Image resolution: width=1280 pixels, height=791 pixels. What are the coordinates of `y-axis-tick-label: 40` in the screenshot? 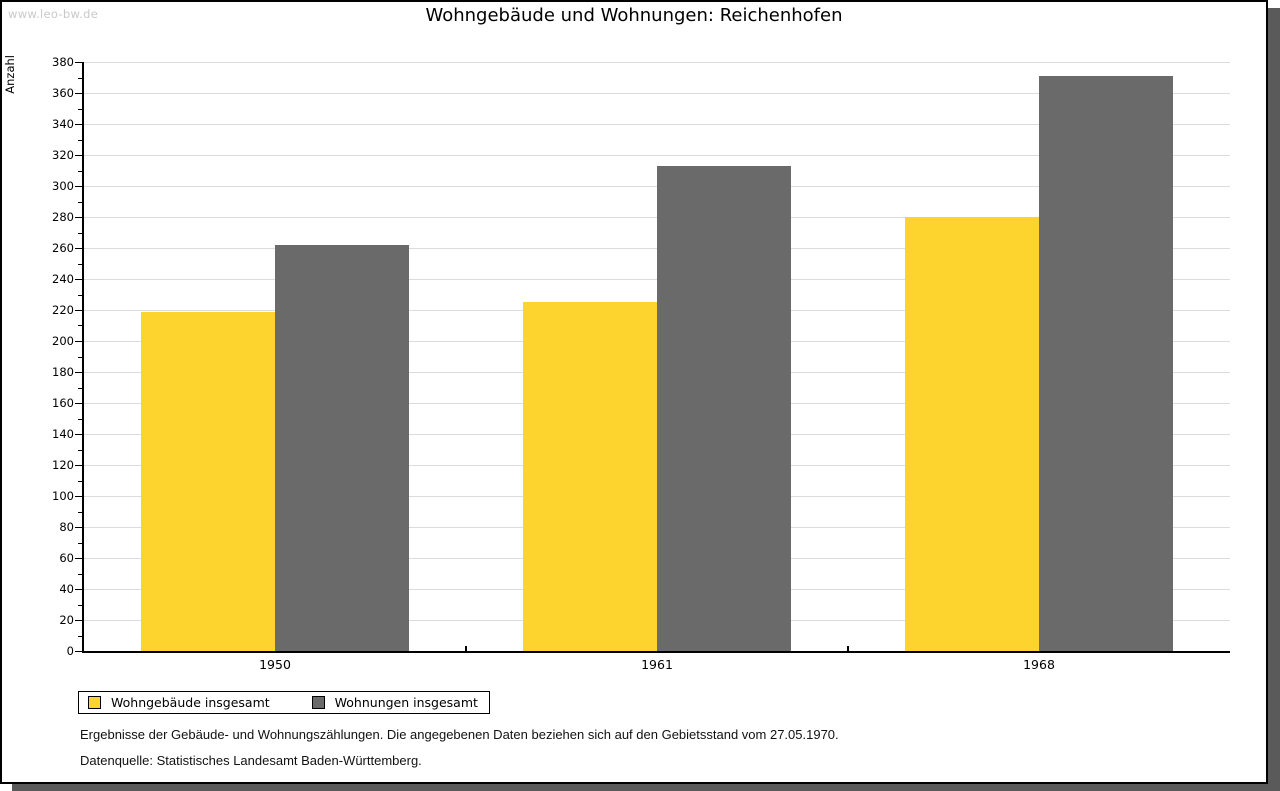 It's located at (66, 589).